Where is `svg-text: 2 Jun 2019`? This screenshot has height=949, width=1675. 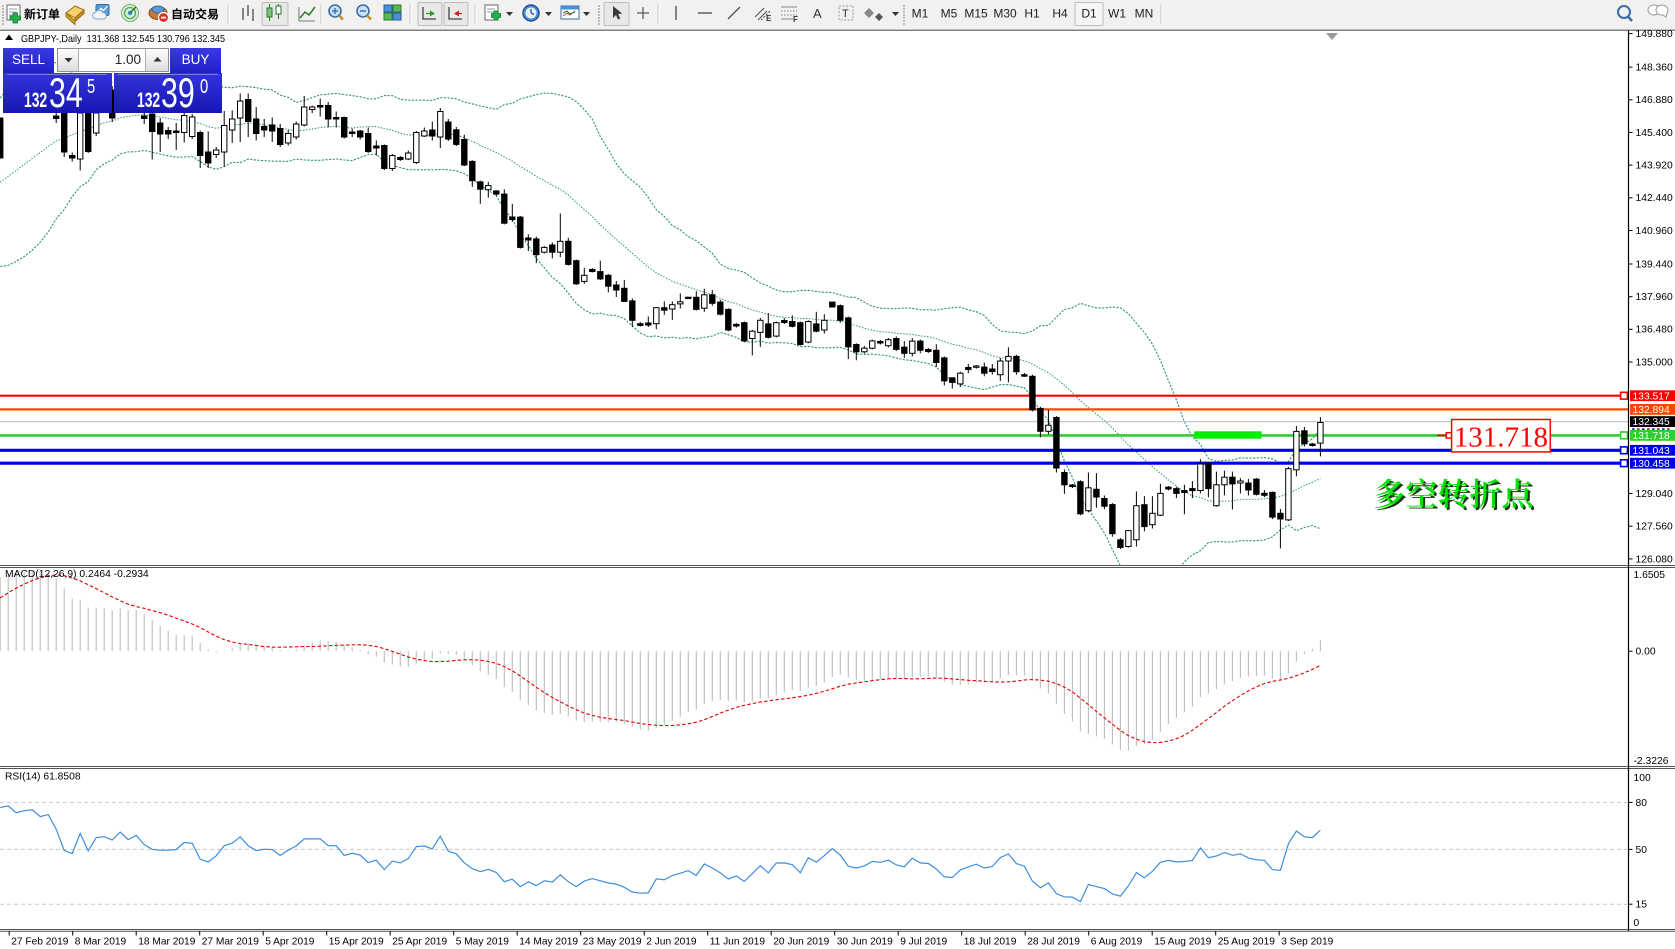
svg-text: 2 Jun 2019 is located at coordinates (671, 942).